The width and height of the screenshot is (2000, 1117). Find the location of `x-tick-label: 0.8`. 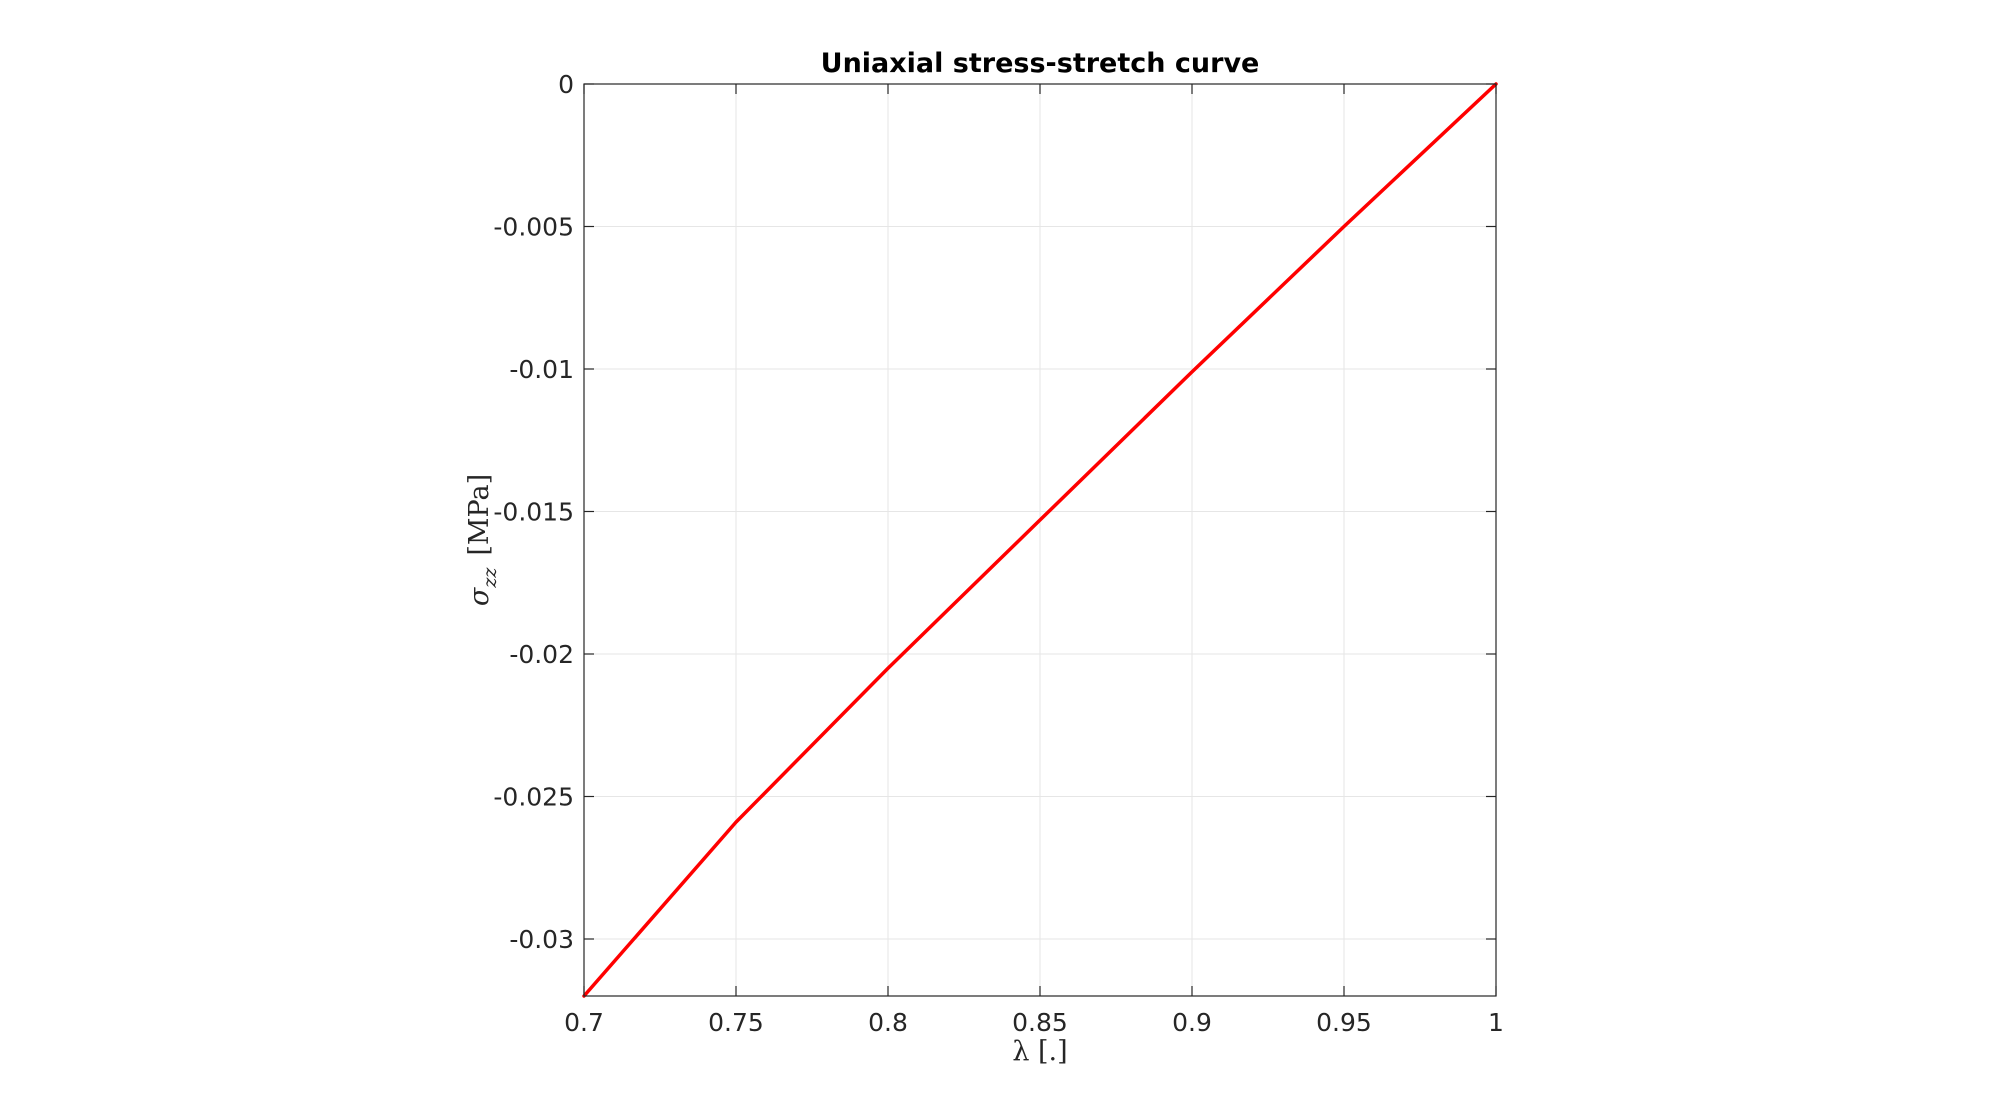

x-tick-label: 0.8 is located at coordinates (888, 1022).